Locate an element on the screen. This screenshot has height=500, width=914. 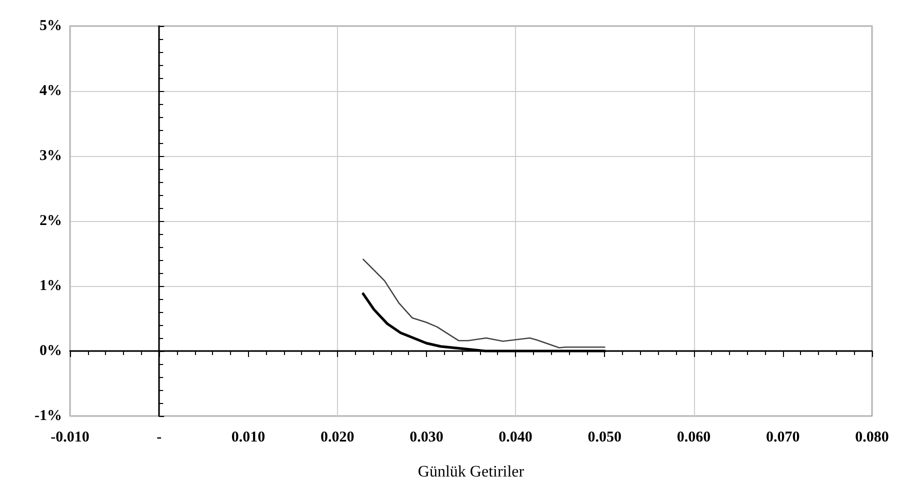
y-tick-label: 3% is located at coordinates (51, 156).